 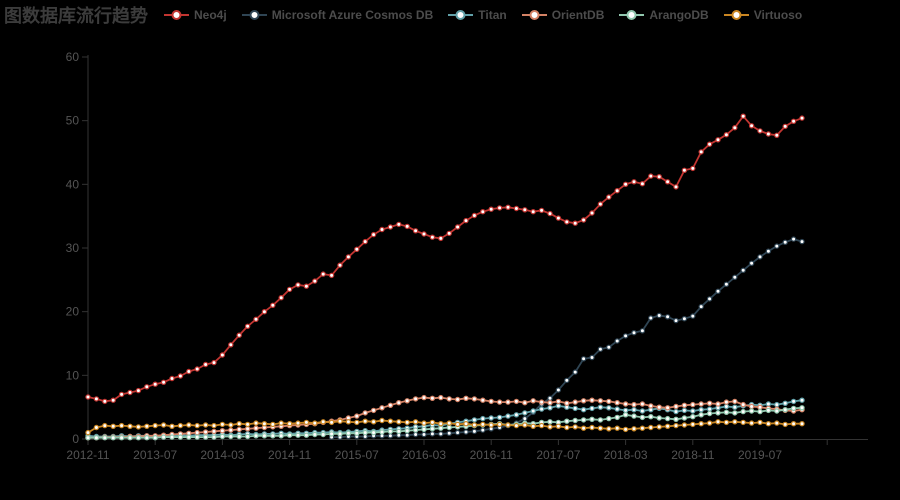 What do you see at coordinates (73, 312) in the screenshot?
I see `y-axis-label: 20` at bounding box center [73, 312].